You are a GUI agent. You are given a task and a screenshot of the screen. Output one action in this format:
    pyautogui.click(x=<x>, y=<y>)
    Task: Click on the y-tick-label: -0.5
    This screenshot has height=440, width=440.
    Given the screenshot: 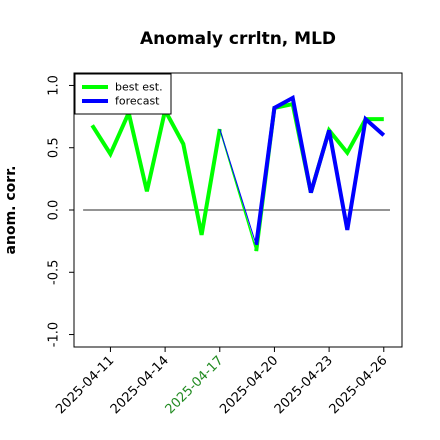 What is the action you would take?
    pyautogui.click(x=54, y=272)
    